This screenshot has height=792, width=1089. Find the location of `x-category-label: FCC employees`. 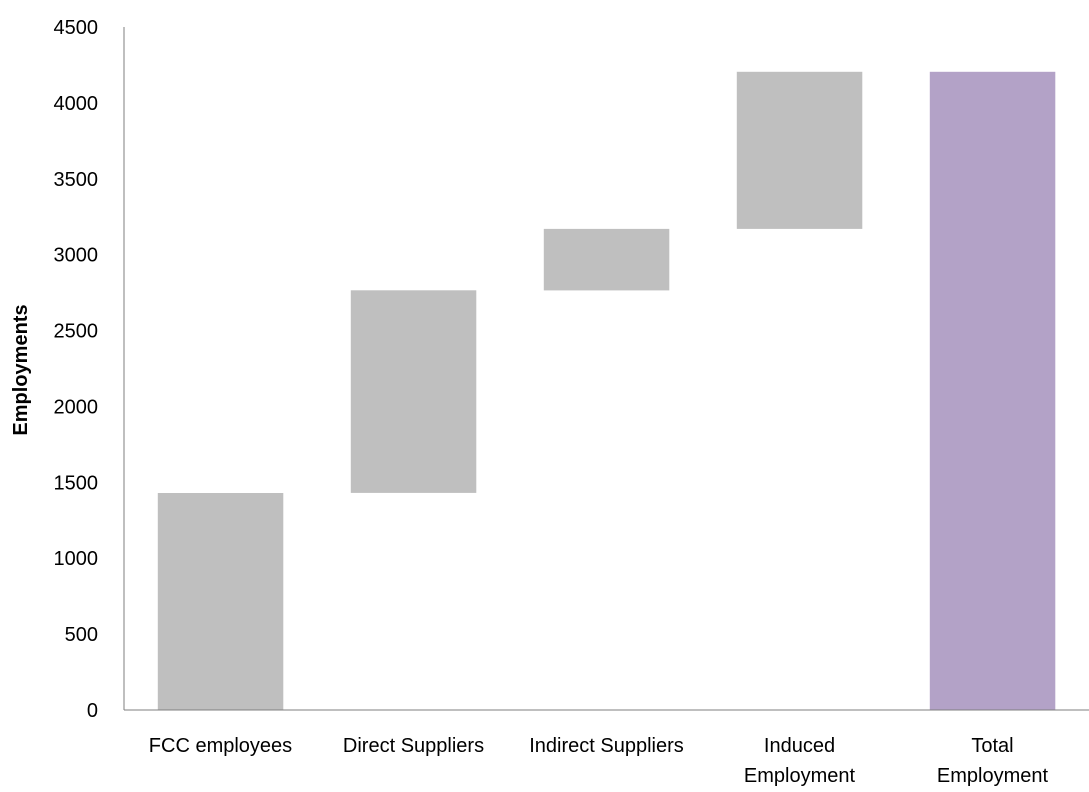

x-category-label: FCC employees is located at coordinates (220, 746).